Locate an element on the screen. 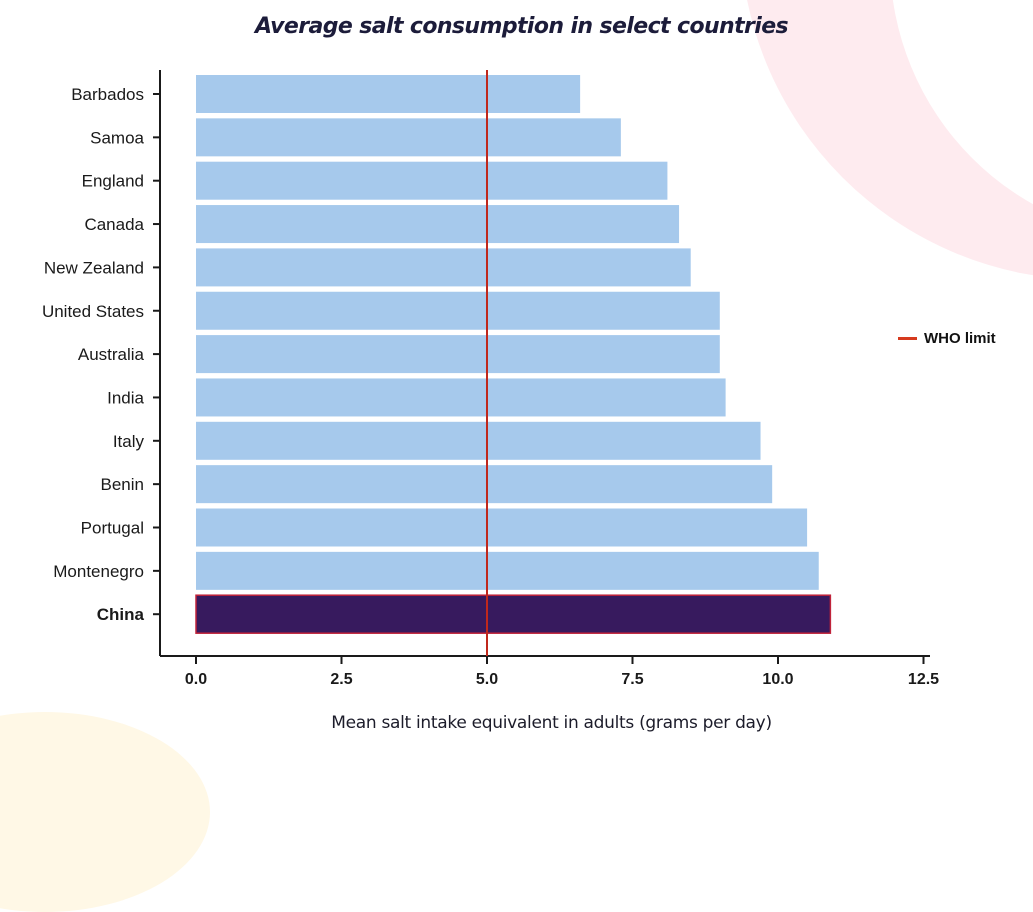 The width and height of the screenshot is (1033, 912). x-tick-label: 2.5 is located at coordinates (341, 679).